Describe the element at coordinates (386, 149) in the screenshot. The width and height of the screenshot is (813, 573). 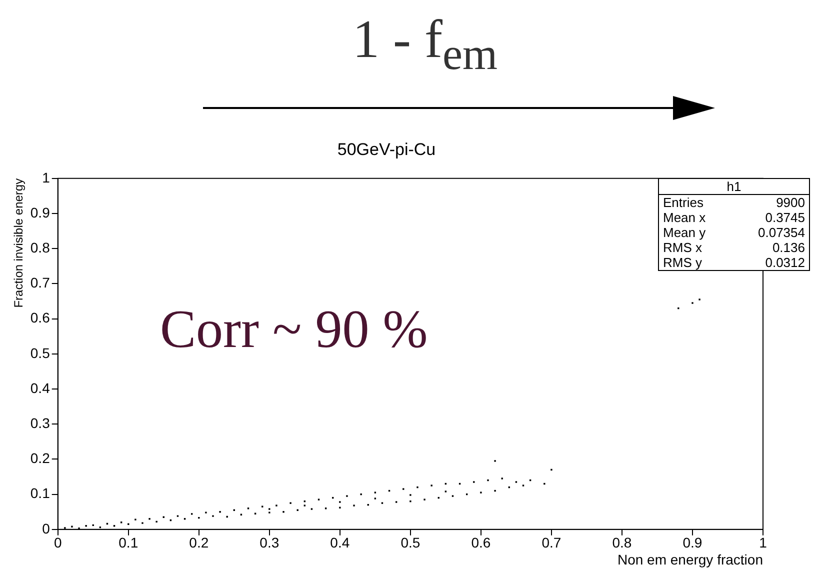
I see `chart-title: 50GeV-pi-Cu` at that location.